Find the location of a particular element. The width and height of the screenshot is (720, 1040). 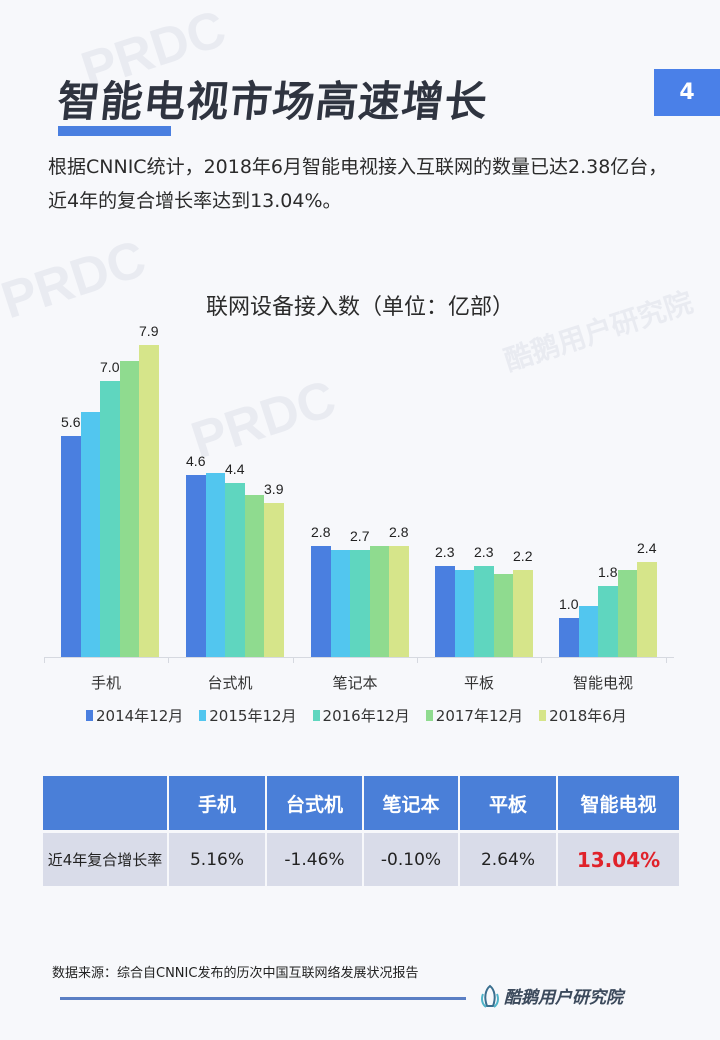

bar-value-label: 1.8 is located at coordinates (608, 571).